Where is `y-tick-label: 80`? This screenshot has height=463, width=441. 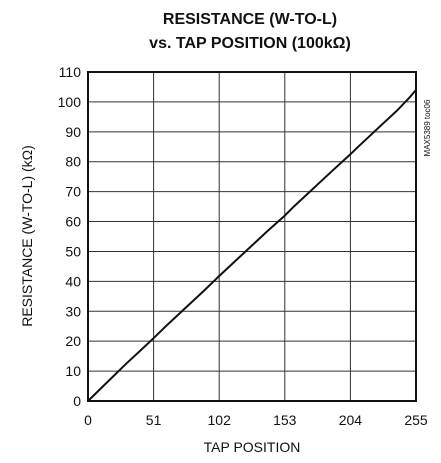
y-tick-label: 80 is located at coordinates (73, 162).